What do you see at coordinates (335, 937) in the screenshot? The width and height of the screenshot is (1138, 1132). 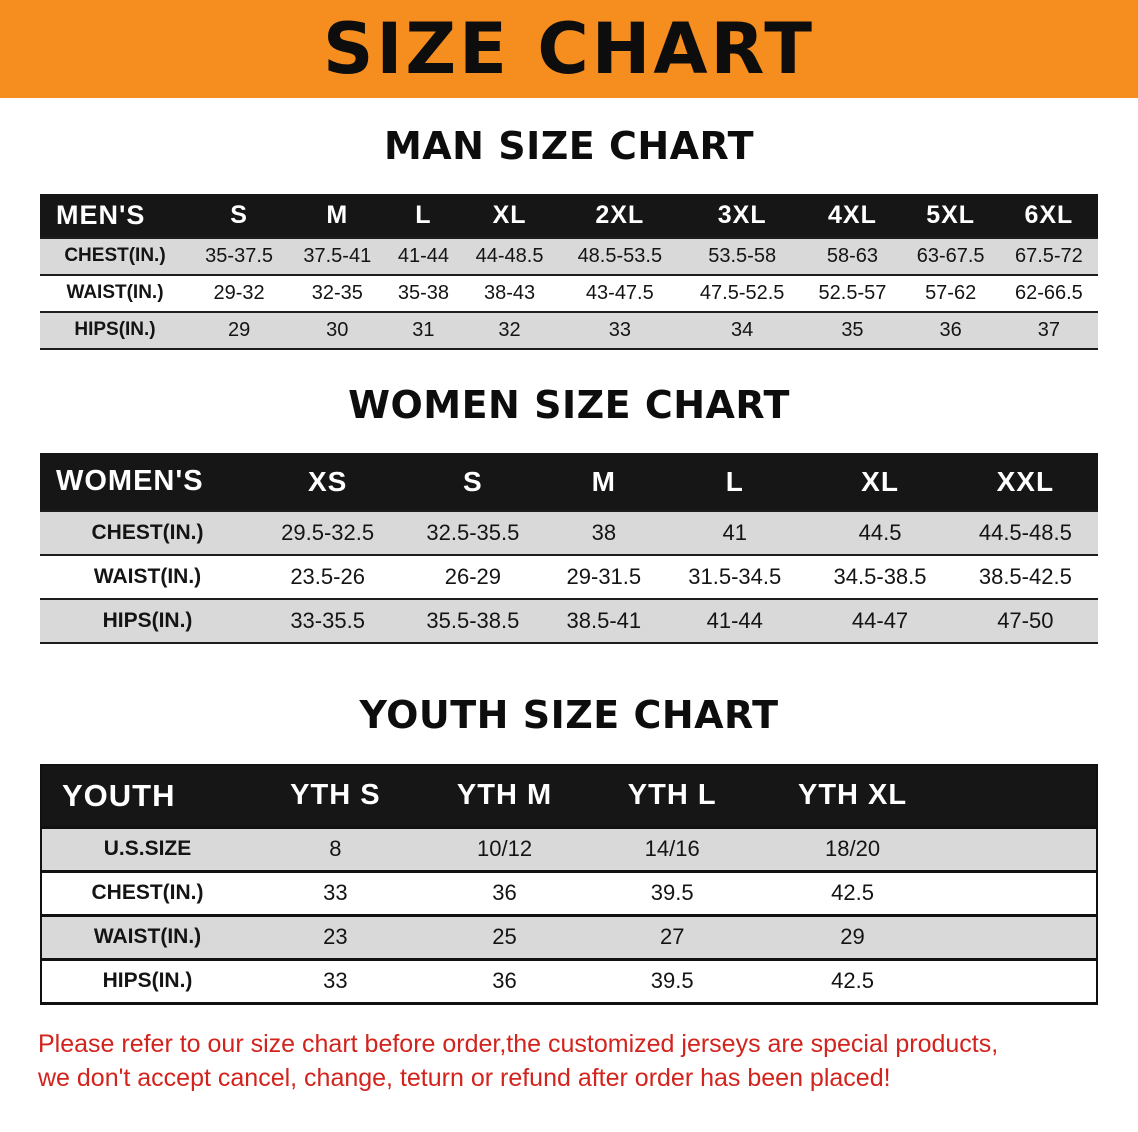 I see `size-value: 23` at bounding box center [335, 937].